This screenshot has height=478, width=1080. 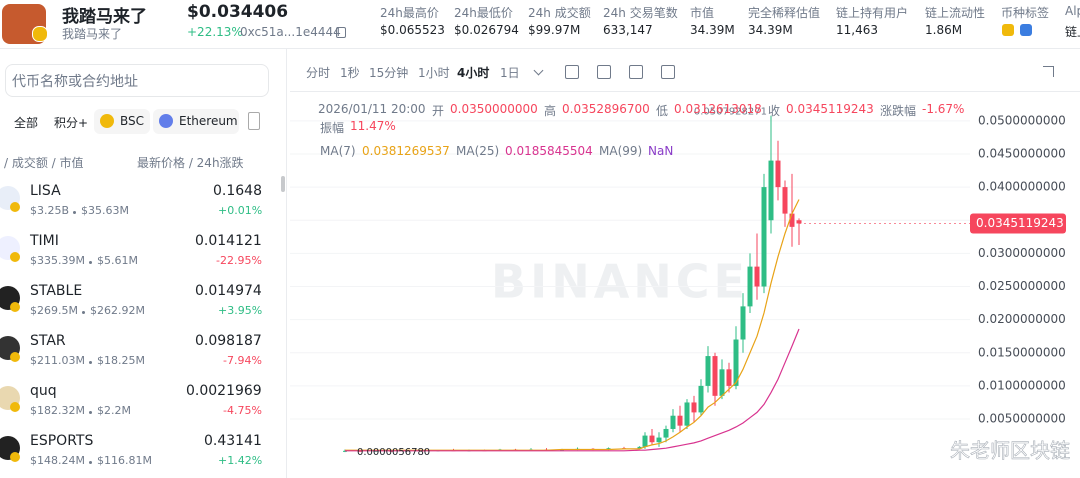 What do you see at coordinates (215, 32) in the screenshot?
I see `price-change: +22.13%` at bounding box center [215, 32].